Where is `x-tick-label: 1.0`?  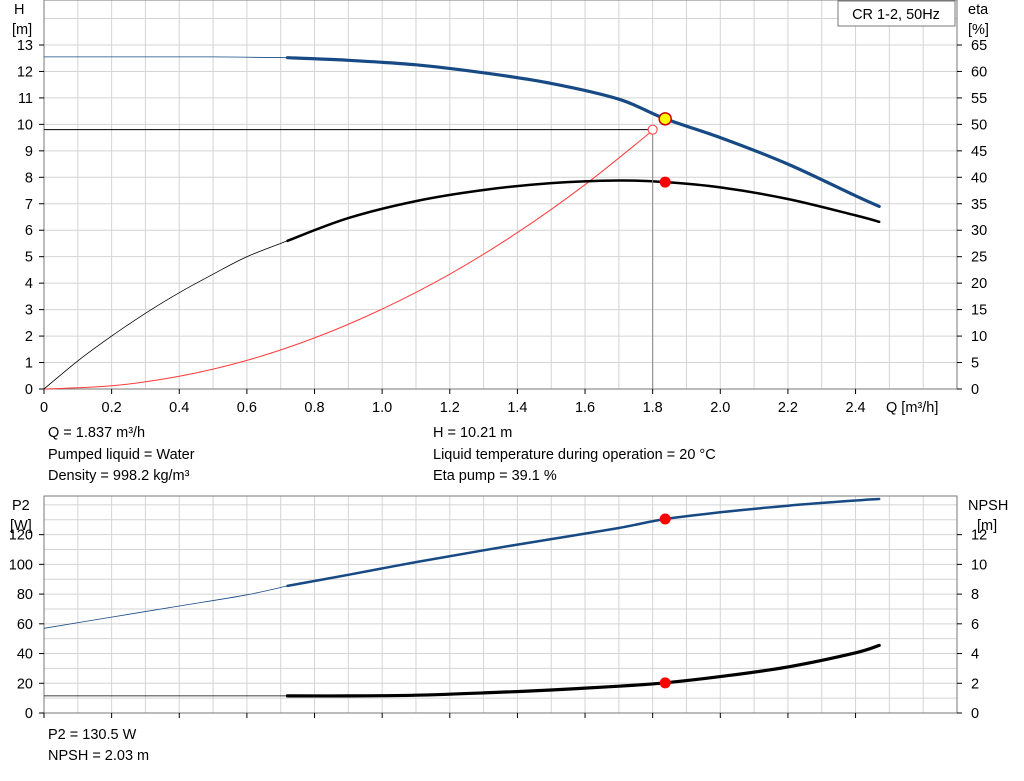 x-tick-label: 1.0 is located at coordinates (382, 408).